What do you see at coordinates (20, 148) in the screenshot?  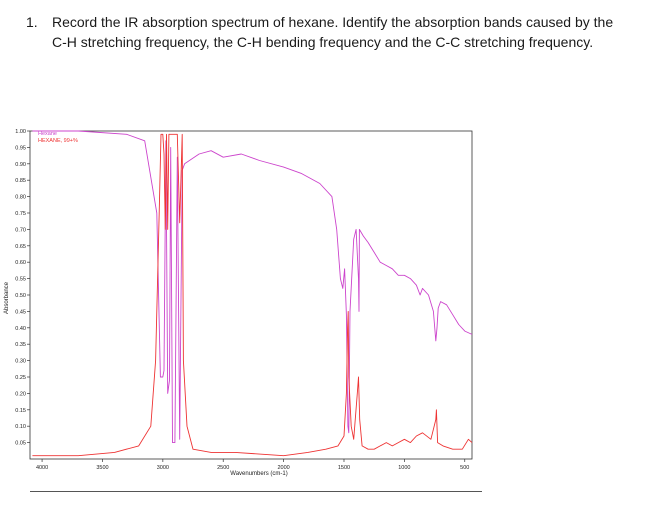 I see `y-tick-label: 0.95` at bounding box center [20, 148].